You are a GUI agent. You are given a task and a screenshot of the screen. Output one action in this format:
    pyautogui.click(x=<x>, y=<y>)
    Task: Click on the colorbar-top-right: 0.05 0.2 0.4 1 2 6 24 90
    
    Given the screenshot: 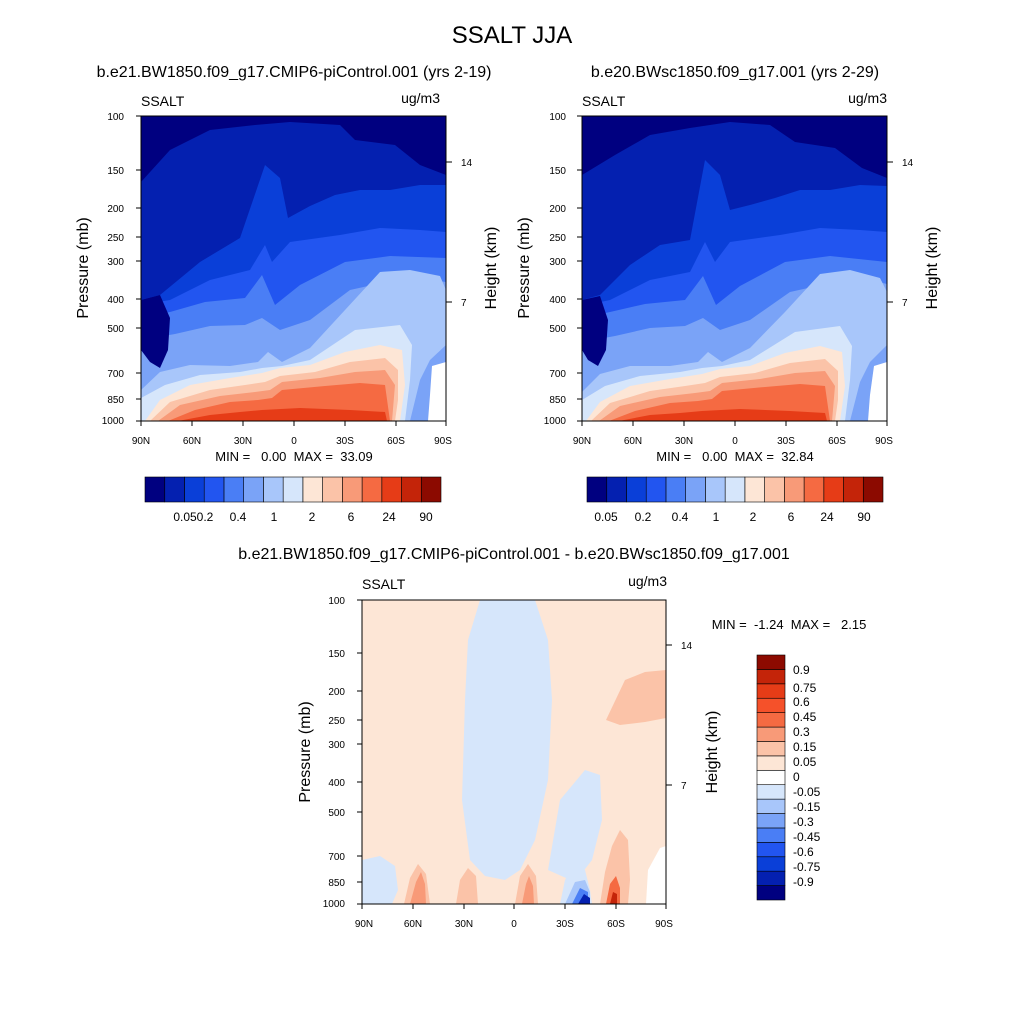 What is the action you would take?
    pyautogui.click(x=735, y=500)
    